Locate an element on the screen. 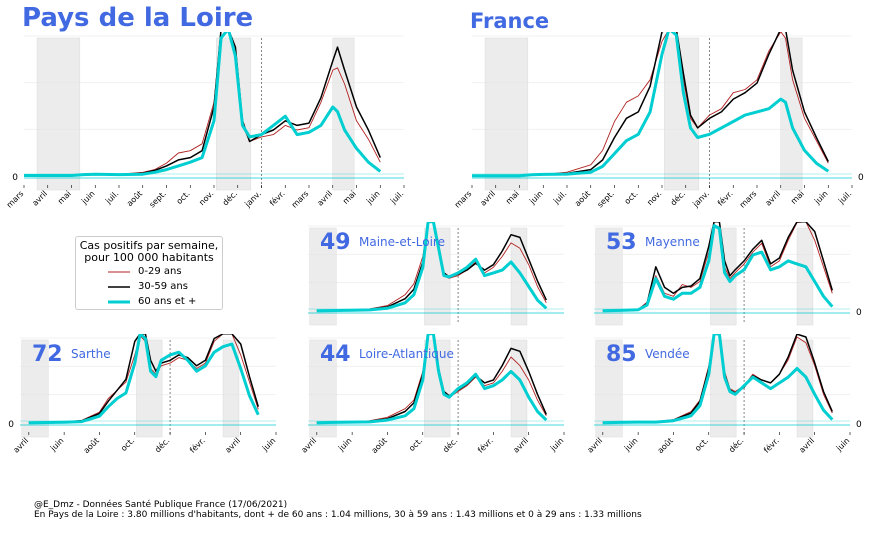 The height and width of the screenshot is (537, 872). legend-item-30-59: 30-59 ans is located at coordinates (149, 286).